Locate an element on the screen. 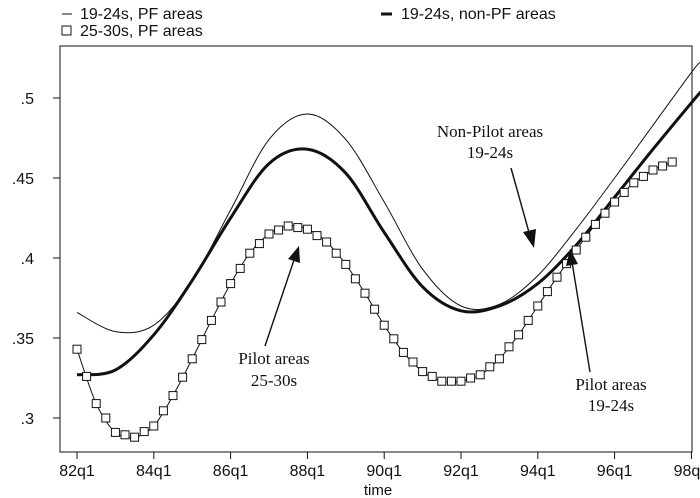 This screenshot has width=700, height=498. legend-label: 19-24s, PF areas is located at coordinates (141, 14).